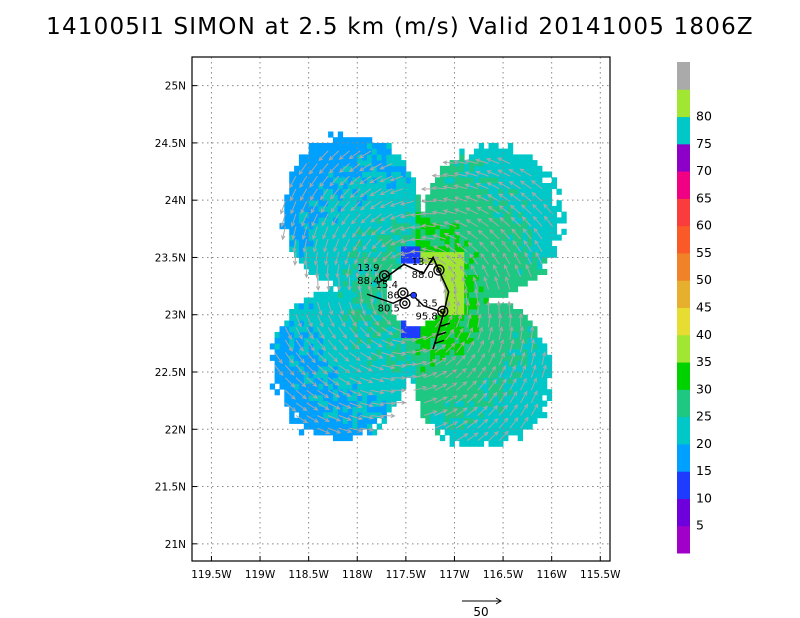 The width and height of the screenshot is (800, 618). Describe the element at coordinates (260, 575) in the screenshot. I see `x-tick-label: 119W` at that location.